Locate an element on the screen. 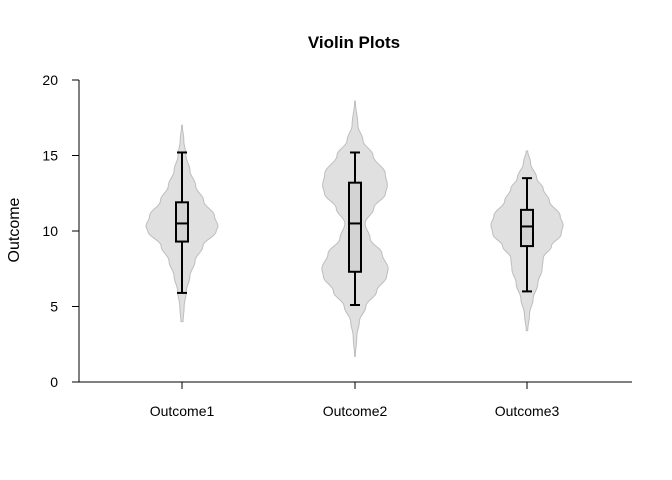 This screenshot has height=480, width=672. box-outcome2 is located at coordinates (355, 227).